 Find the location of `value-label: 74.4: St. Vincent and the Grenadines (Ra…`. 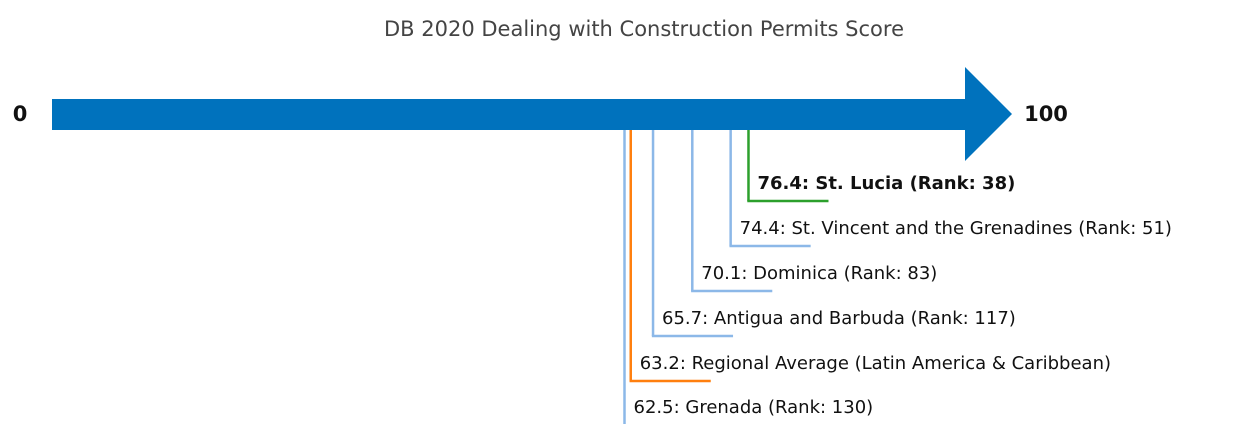

value-label: 74.4: St. Vincent and the Grenadines (Ra… is located at coordinates (956, 228).